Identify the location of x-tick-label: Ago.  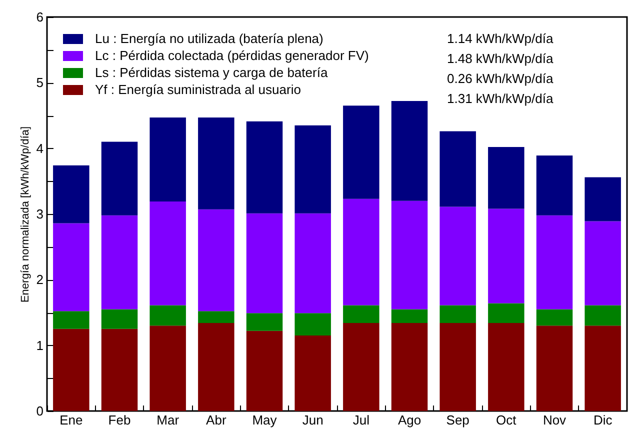
(410, 420).